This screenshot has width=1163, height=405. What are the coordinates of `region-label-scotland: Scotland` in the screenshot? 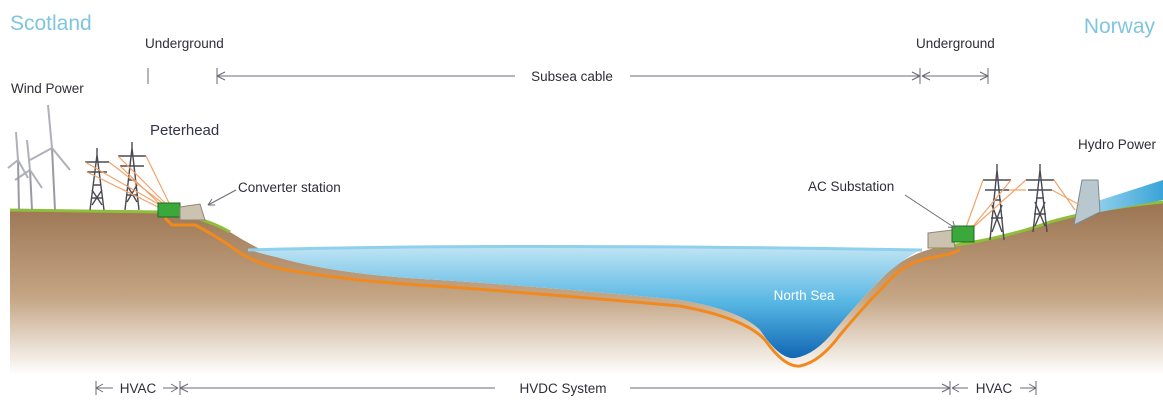 It's located at (51, 23).